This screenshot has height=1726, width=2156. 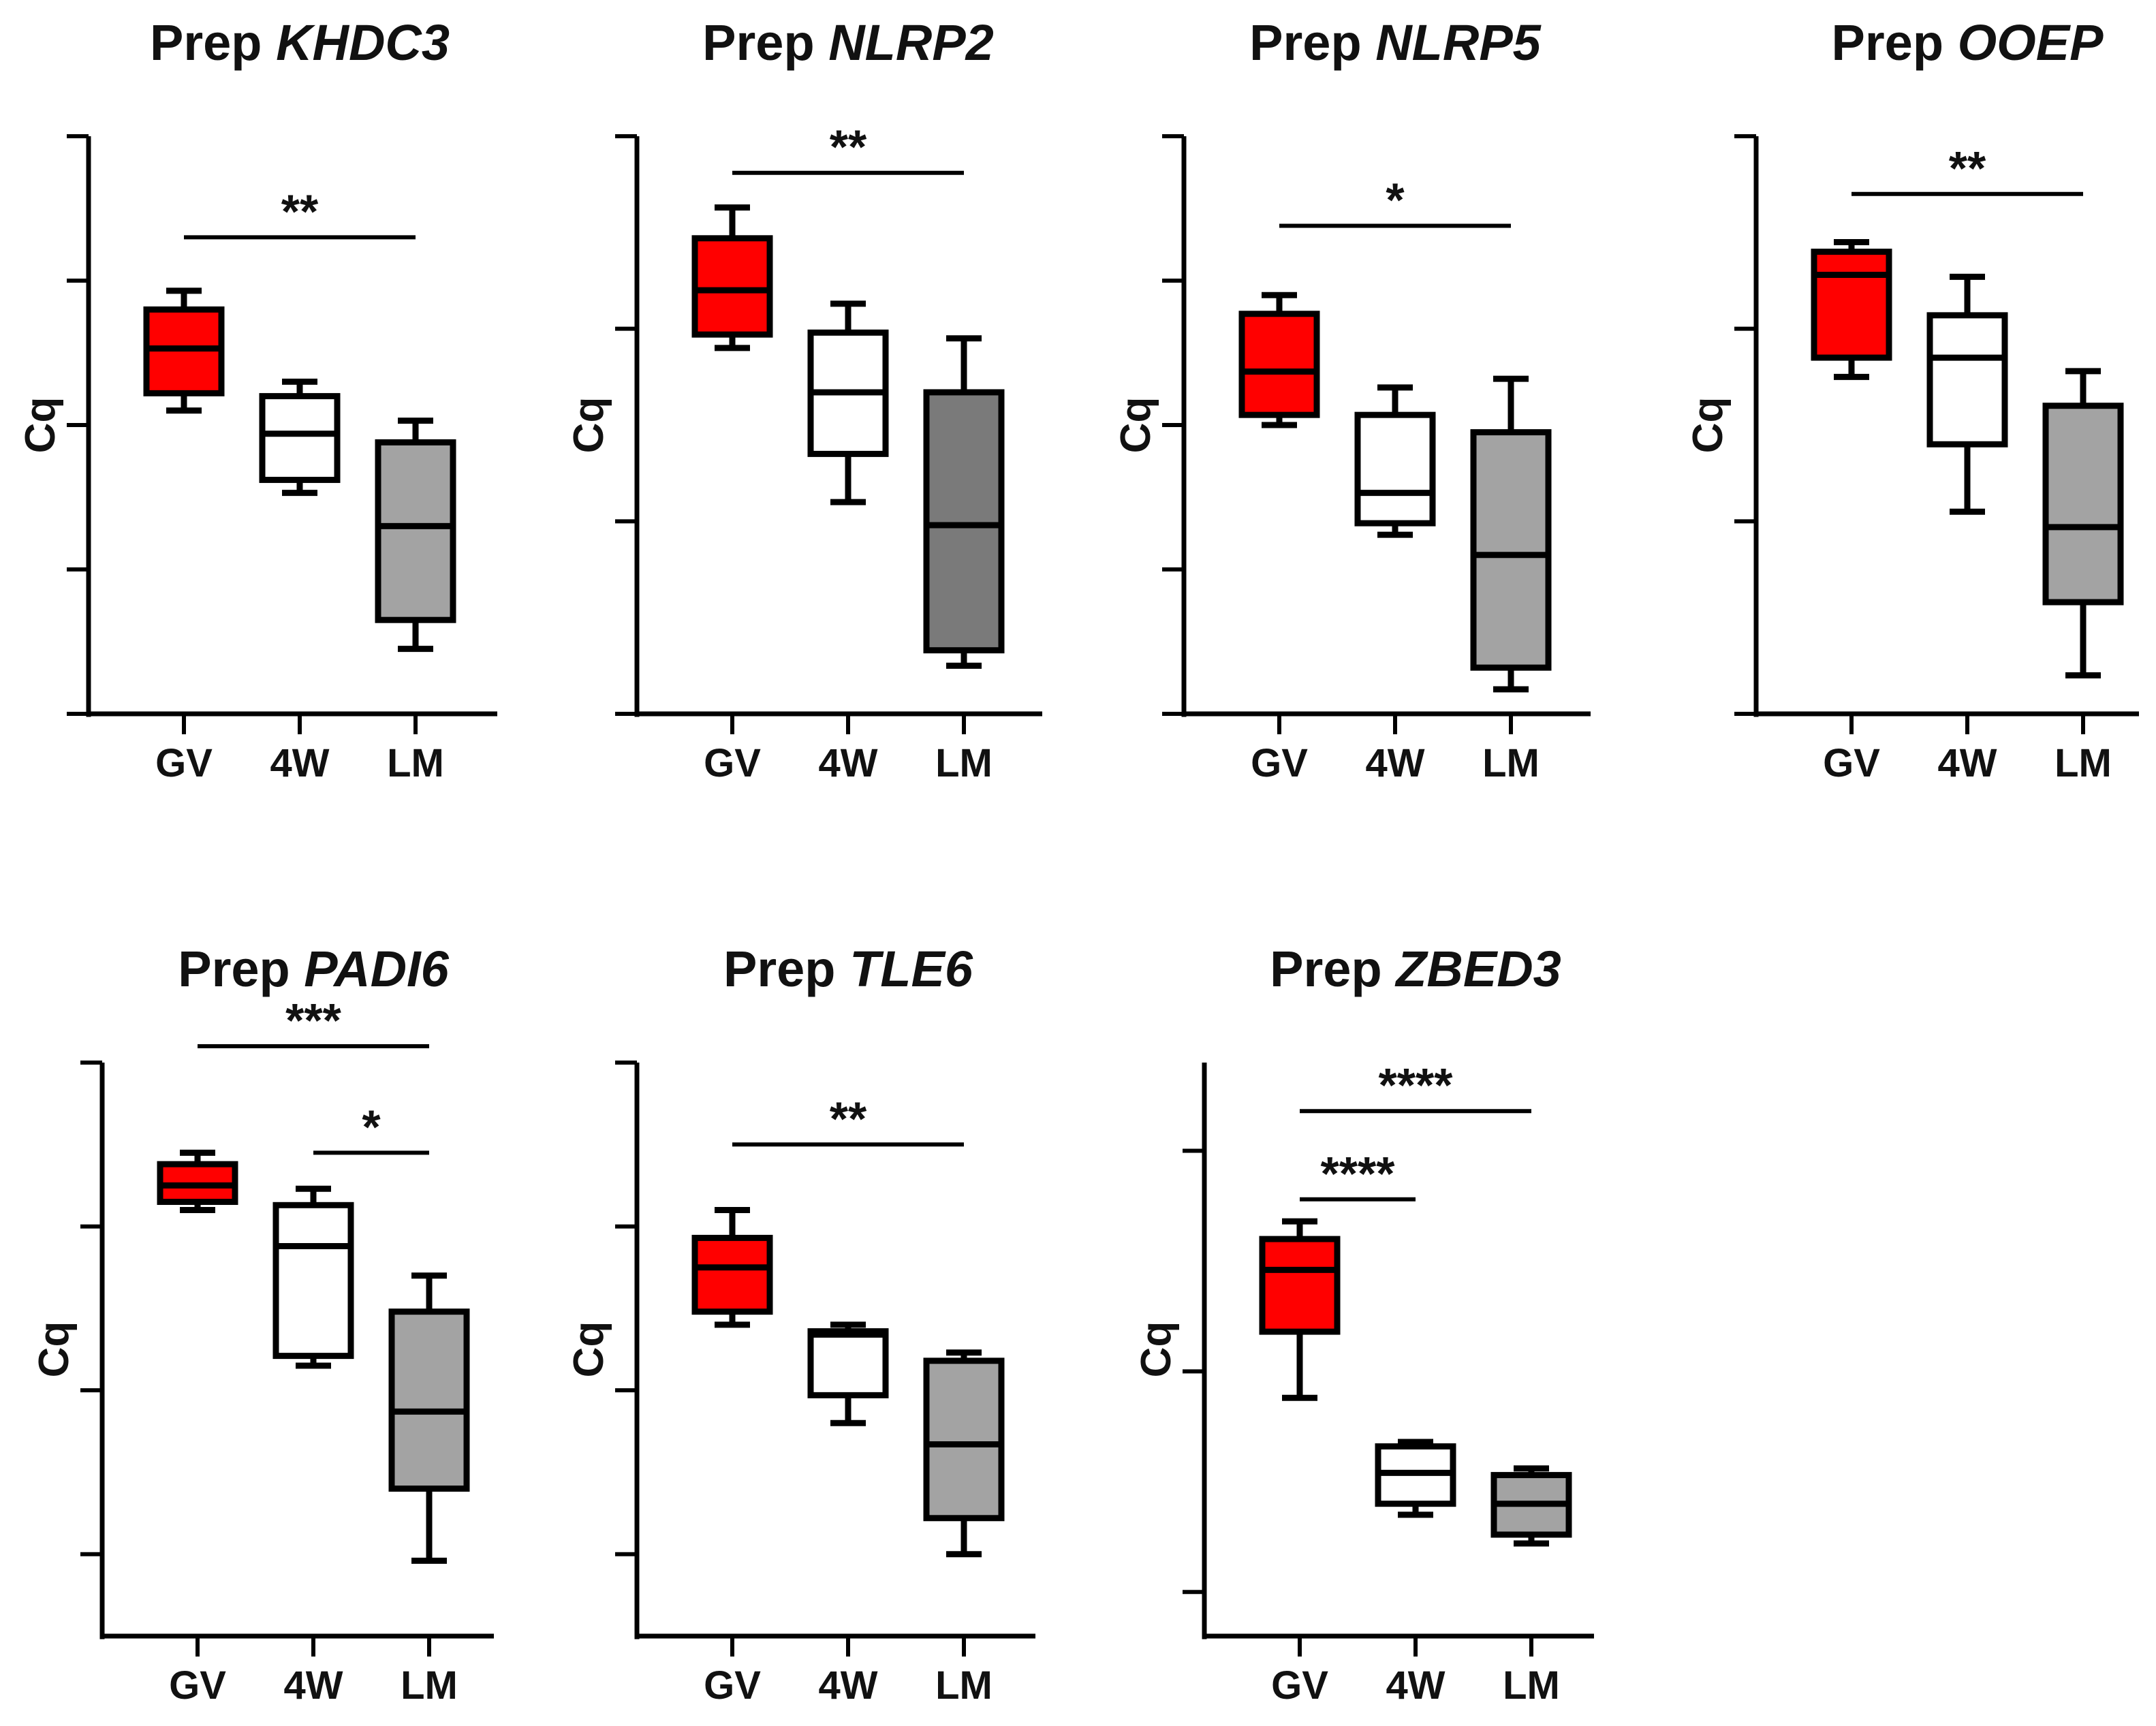 I want to click on title-gene: ZBED3, so click(x=1477, y=969).